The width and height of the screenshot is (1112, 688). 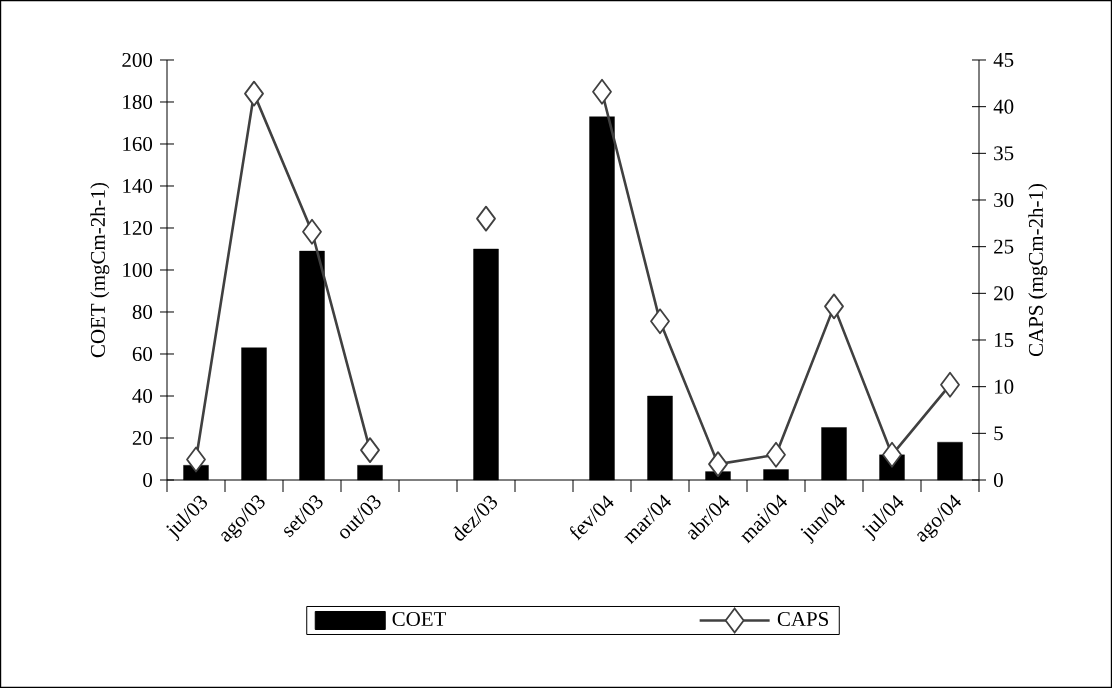 What do you see at coordinates (1004, 200) in the screenshot?
I see `y2-tick-label: 30` at bounding box center [1004, 200].